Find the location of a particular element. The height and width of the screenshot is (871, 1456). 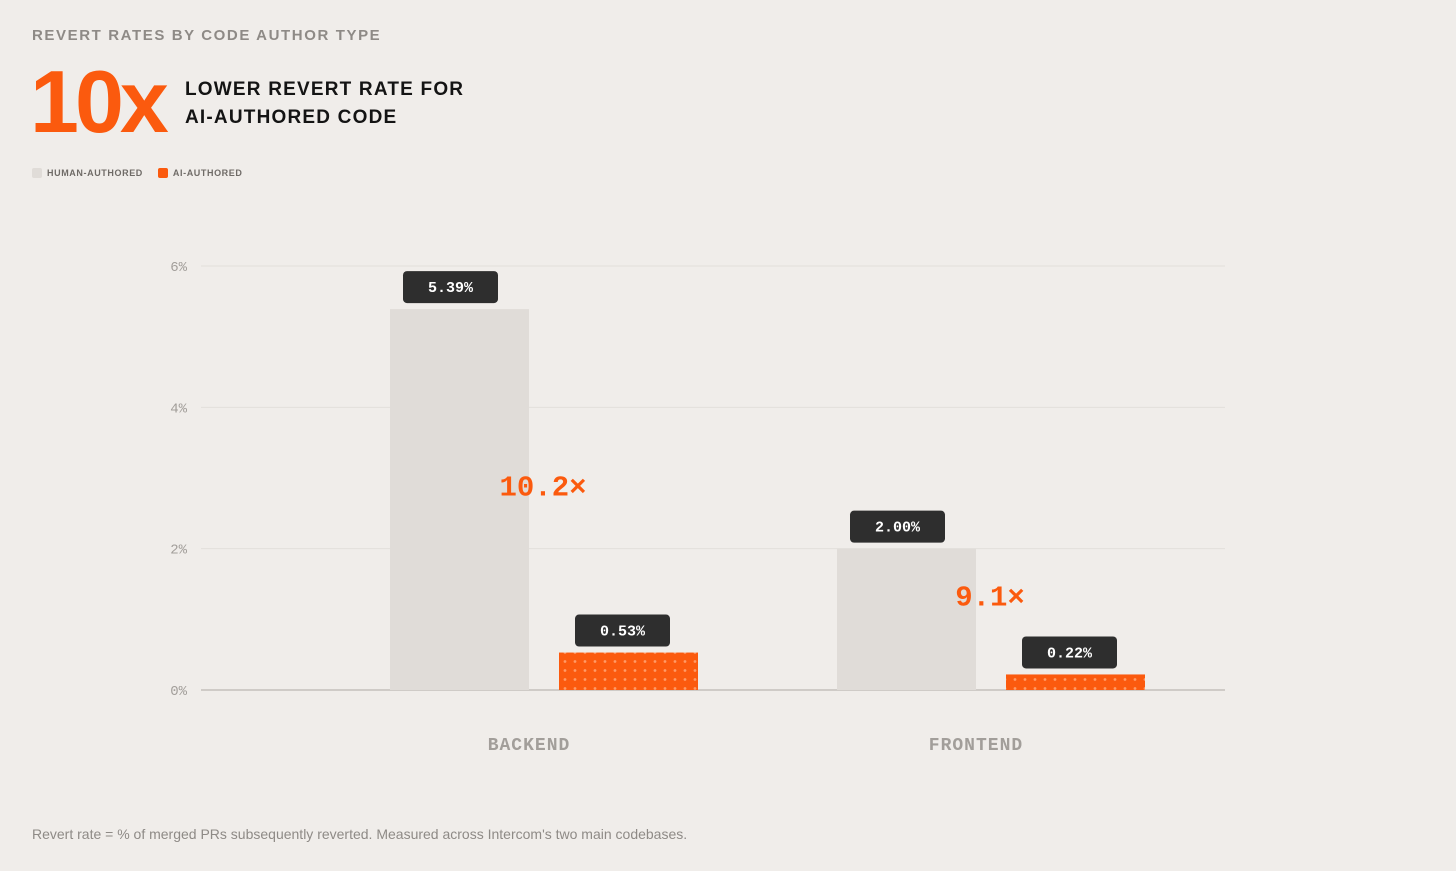

legend-item-human: HUMAN-AUTHORED is located at coordinates (87, 173).